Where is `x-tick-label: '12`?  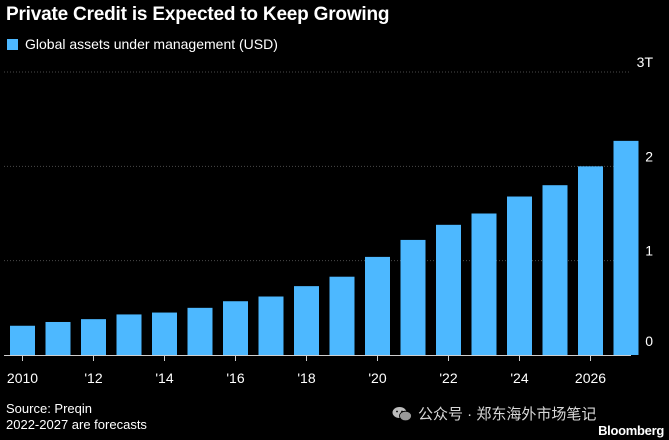
x-tick-label: '12 is located at coordinates (93, 378).